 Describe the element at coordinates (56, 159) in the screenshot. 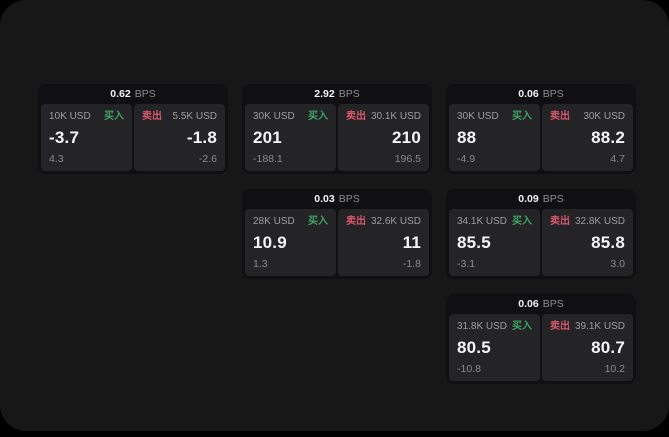

I see `buy-sub-value: 4.3` at that location.